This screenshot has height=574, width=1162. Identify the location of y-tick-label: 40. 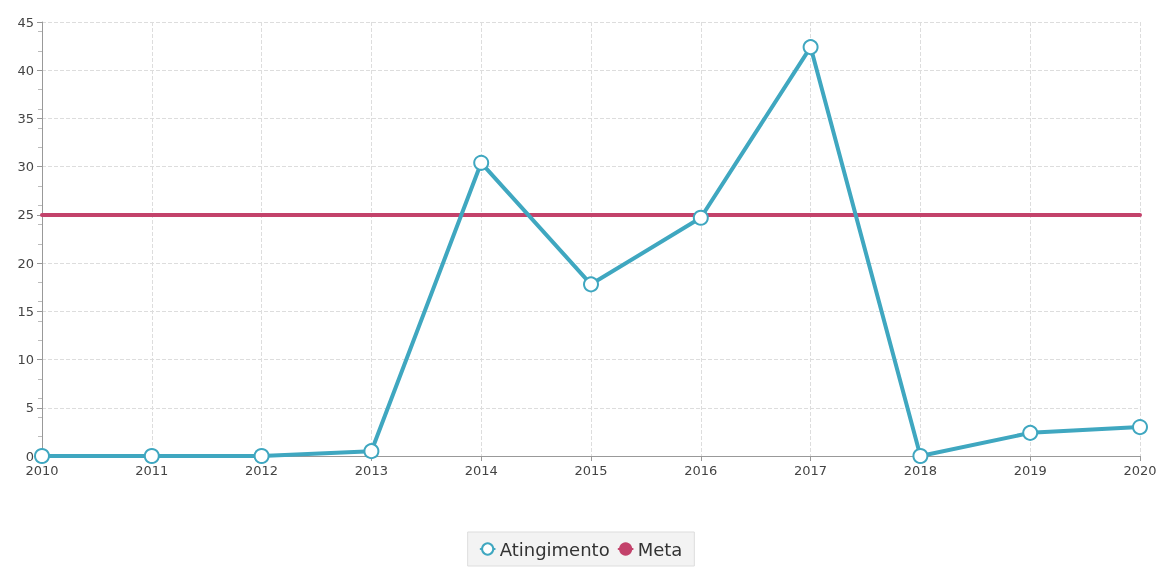
(25, 70).